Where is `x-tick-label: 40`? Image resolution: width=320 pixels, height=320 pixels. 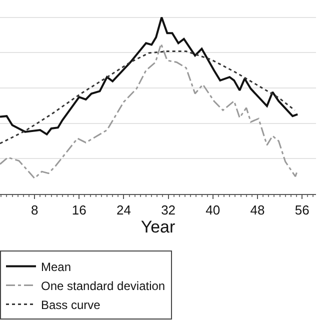 x-tick-label: 40 is located at coordinates (213, 210).